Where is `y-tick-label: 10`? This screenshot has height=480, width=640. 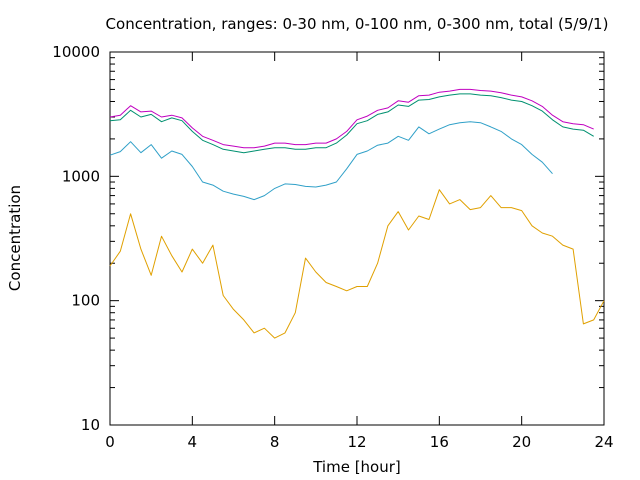
y-tick-label: 10 is located at coordinates (90, 425).